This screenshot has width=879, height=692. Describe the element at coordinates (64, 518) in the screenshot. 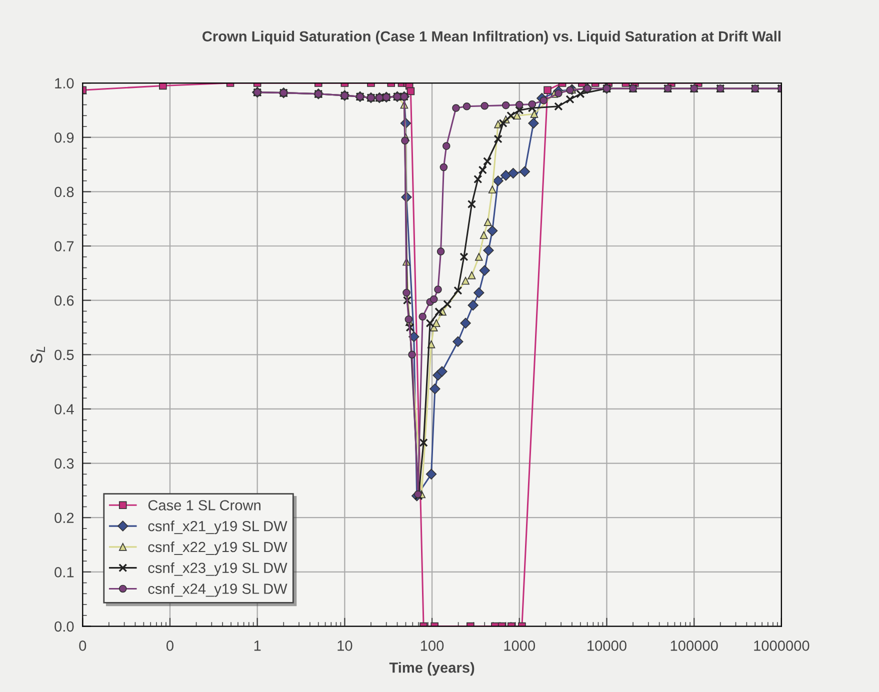

I see `y-tick-label: 0.2` at that location.